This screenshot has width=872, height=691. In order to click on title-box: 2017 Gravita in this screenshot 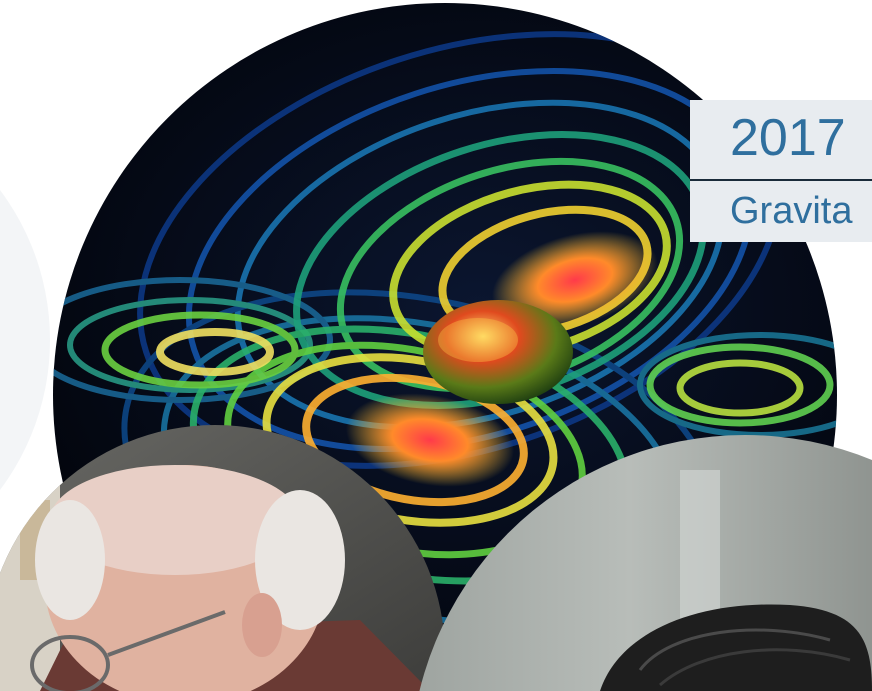, I will do `click(781, 171)`.